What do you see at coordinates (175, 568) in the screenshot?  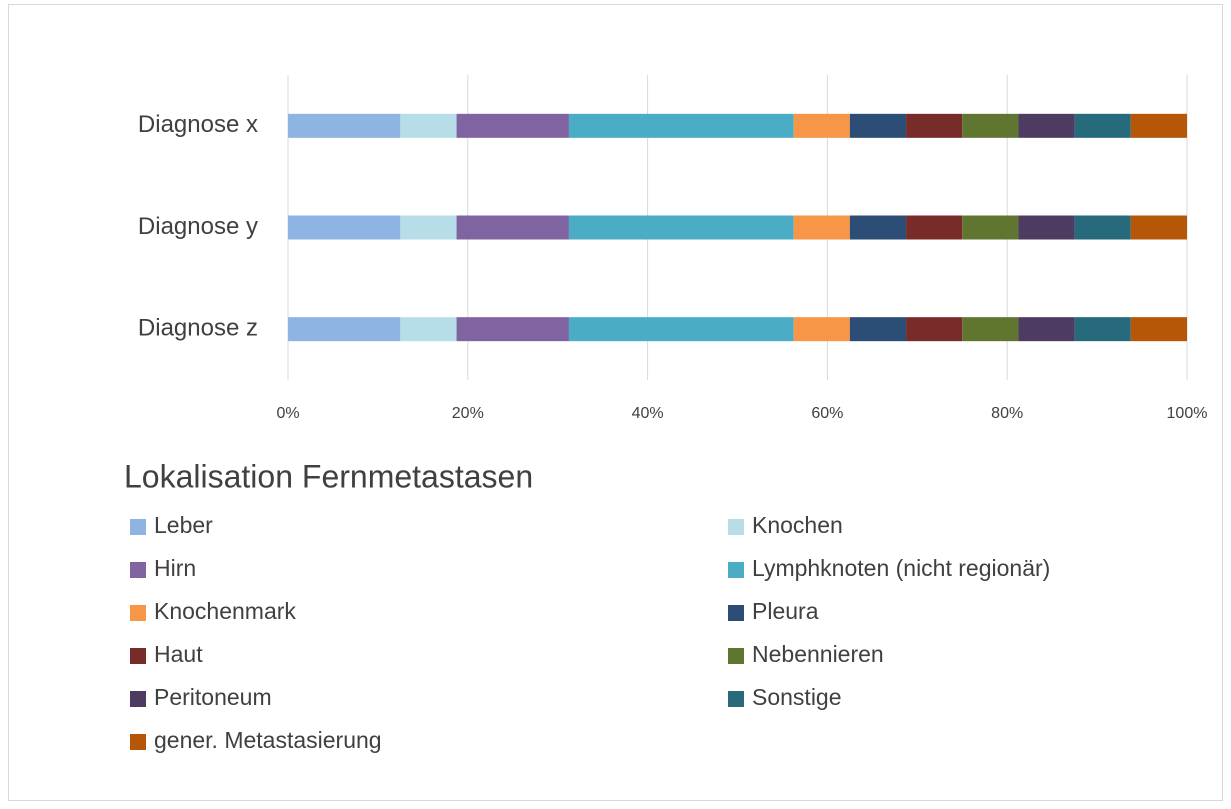 I see `legend-label: Hirn` at bounding box center [175, 568].